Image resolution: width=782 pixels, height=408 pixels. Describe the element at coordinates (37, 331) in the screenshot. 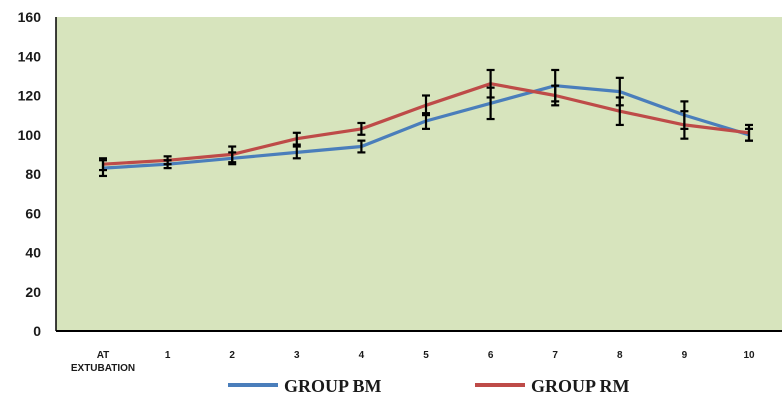

I see `y-tick-label: 0` at that location.